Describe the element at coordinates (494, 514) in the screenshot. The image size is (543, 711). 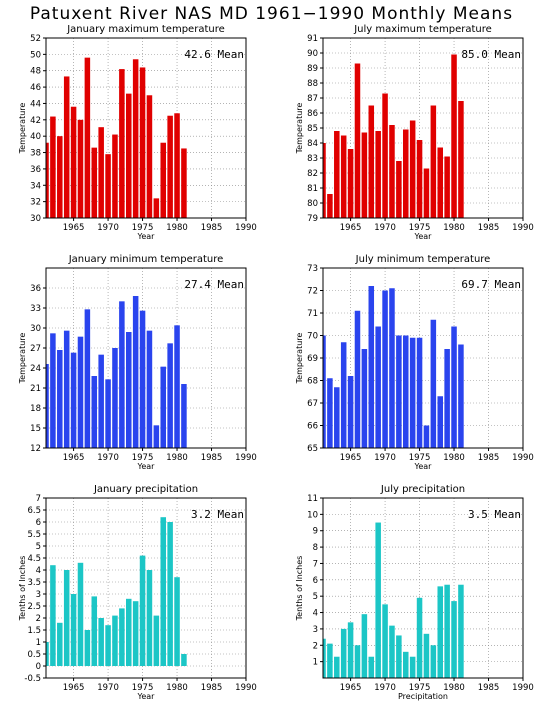
I see `chart-6-mean-label: 3.5 Mean` at that location.